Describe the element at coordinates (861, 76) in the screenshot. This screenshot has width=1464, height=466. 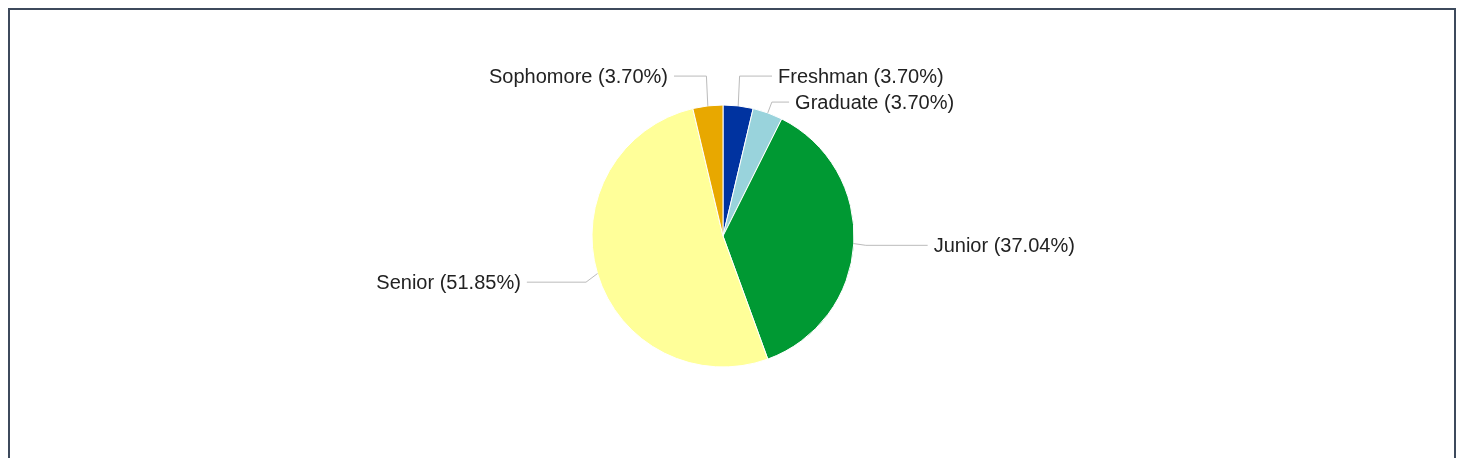
I see `slice-label: Freshman (3.70%)` at that location.